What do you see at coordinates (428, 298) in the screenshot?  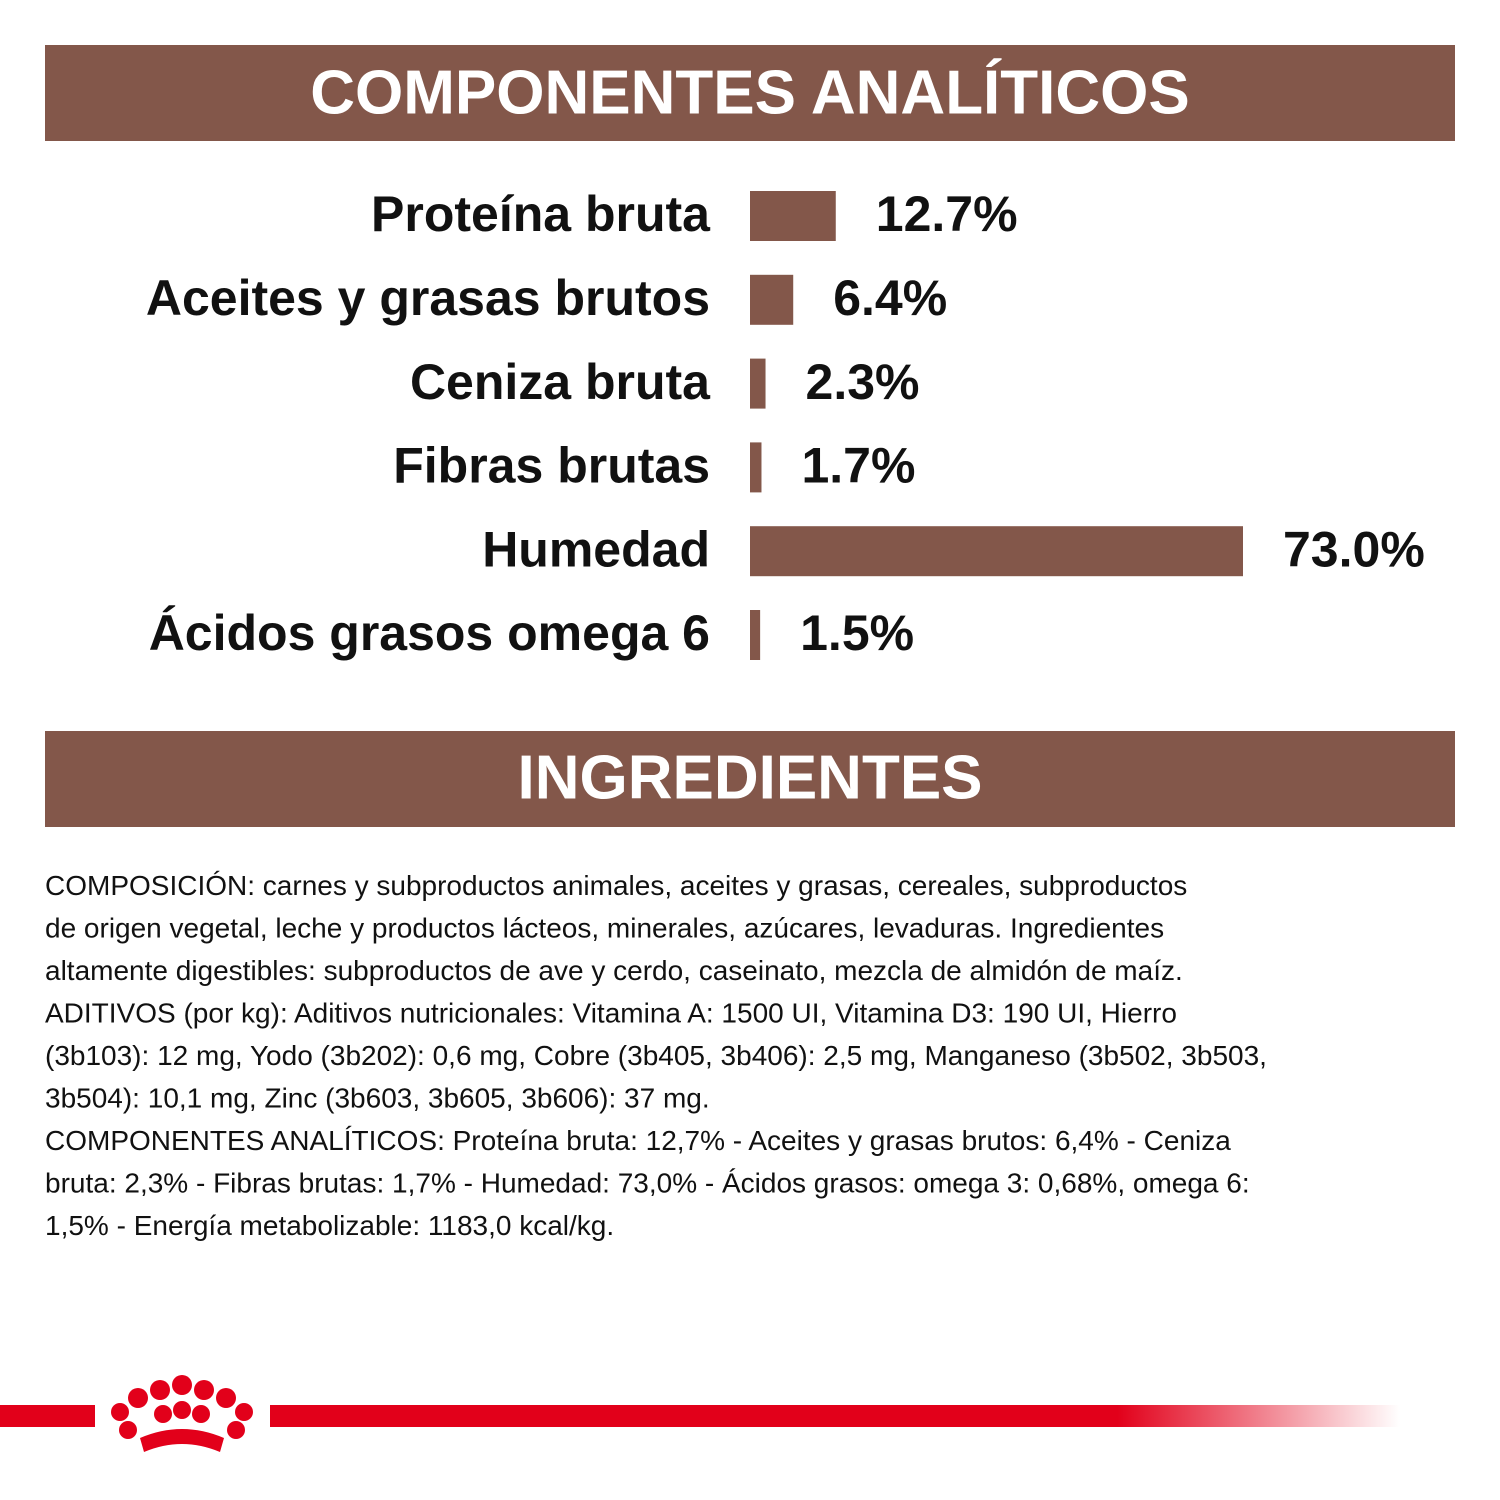 I see `category-label: Aceites y grasas brutos` at bounding box center [428, 298].